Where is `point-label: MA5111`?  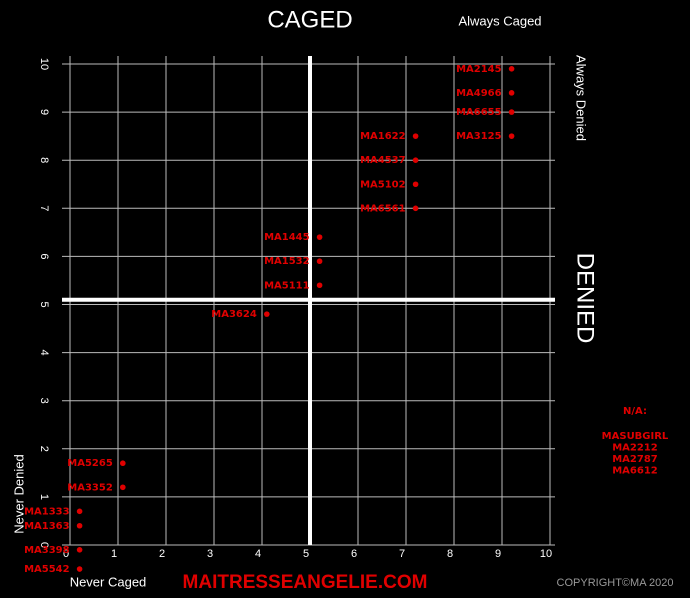 point-label: MA5111 is located at coordinates (287, 285).